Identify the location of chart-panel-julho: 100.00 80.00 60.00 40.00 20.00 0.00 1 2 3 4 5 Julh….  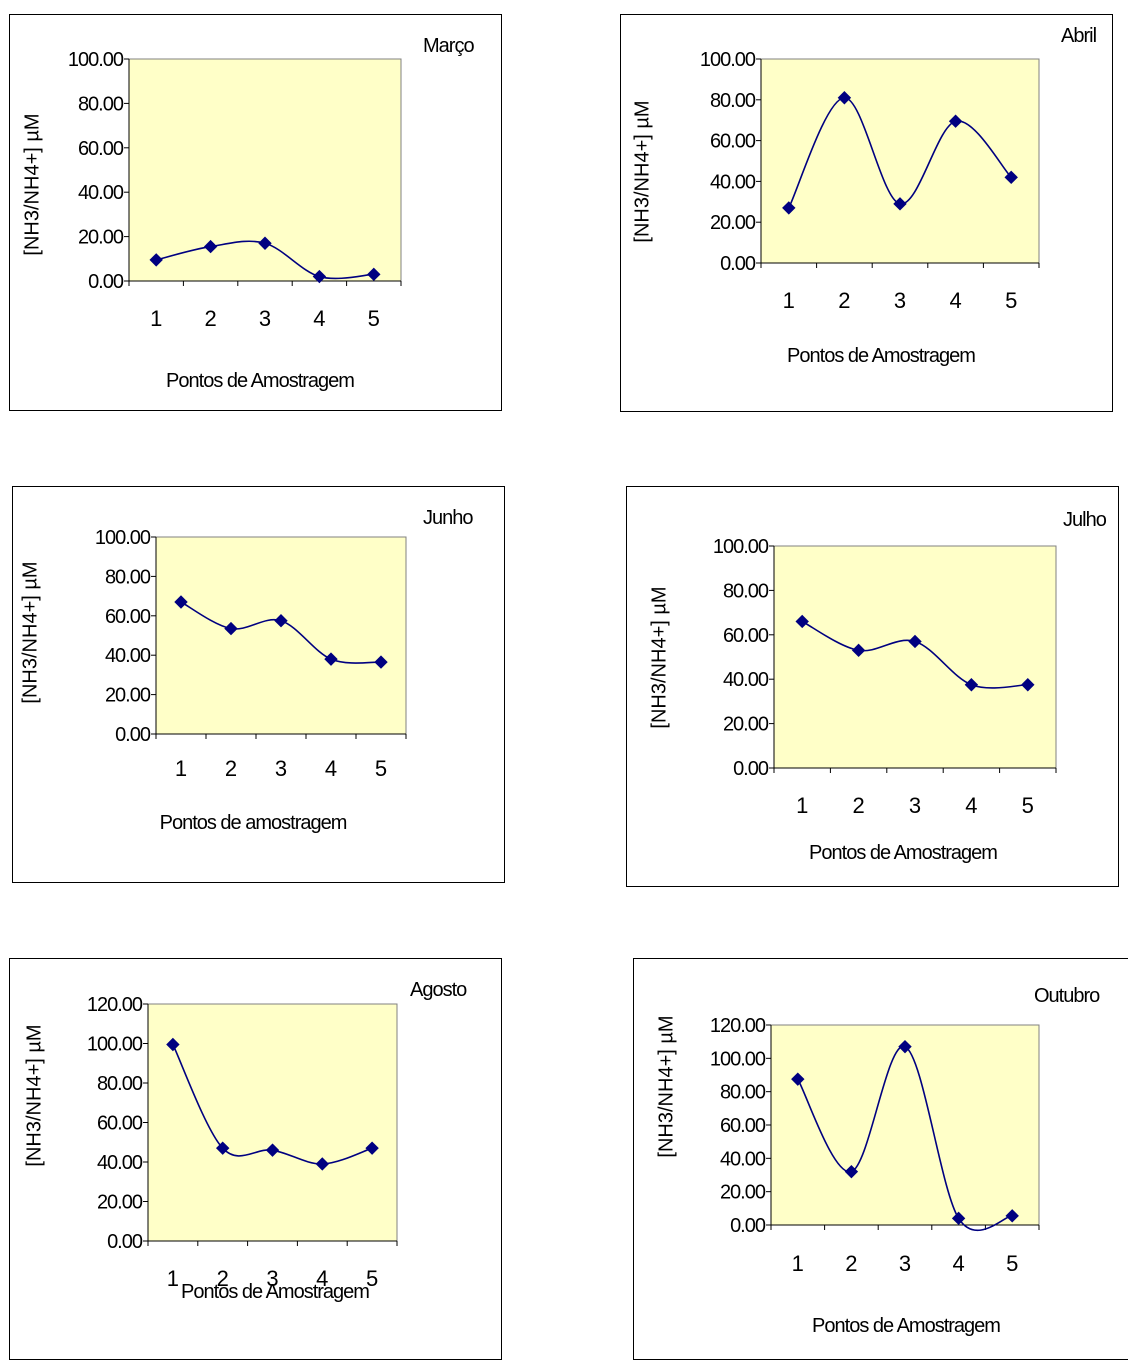
(872, 686).